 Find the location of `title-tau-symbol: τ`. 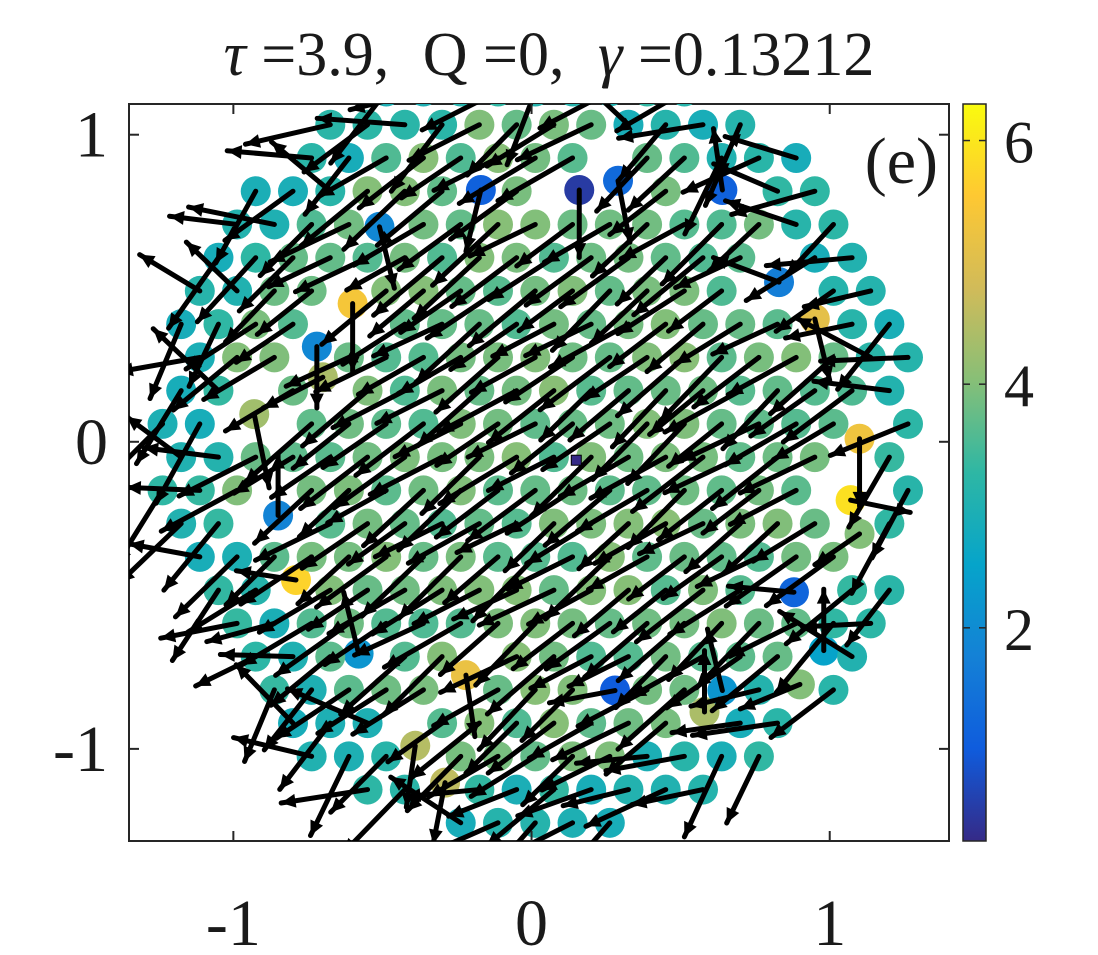

title-tau-symbol: τ is located at coordinates (236, 55).